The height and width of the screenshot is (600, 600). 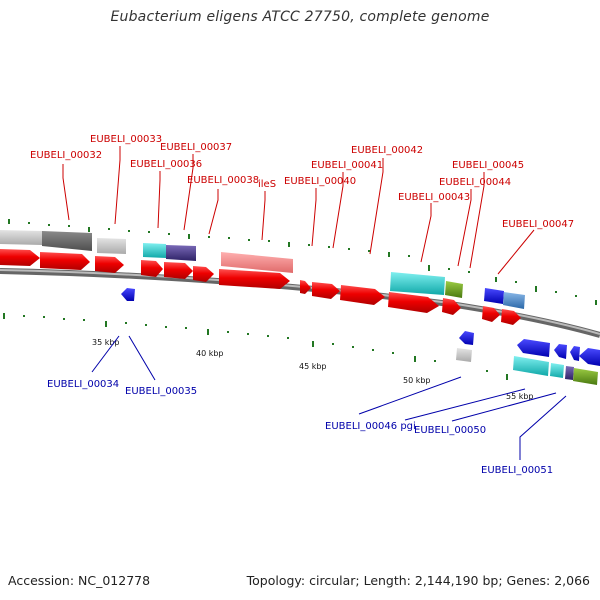 I want to click on scale-label-50: 50 kbp, so click(x=417, y=380).